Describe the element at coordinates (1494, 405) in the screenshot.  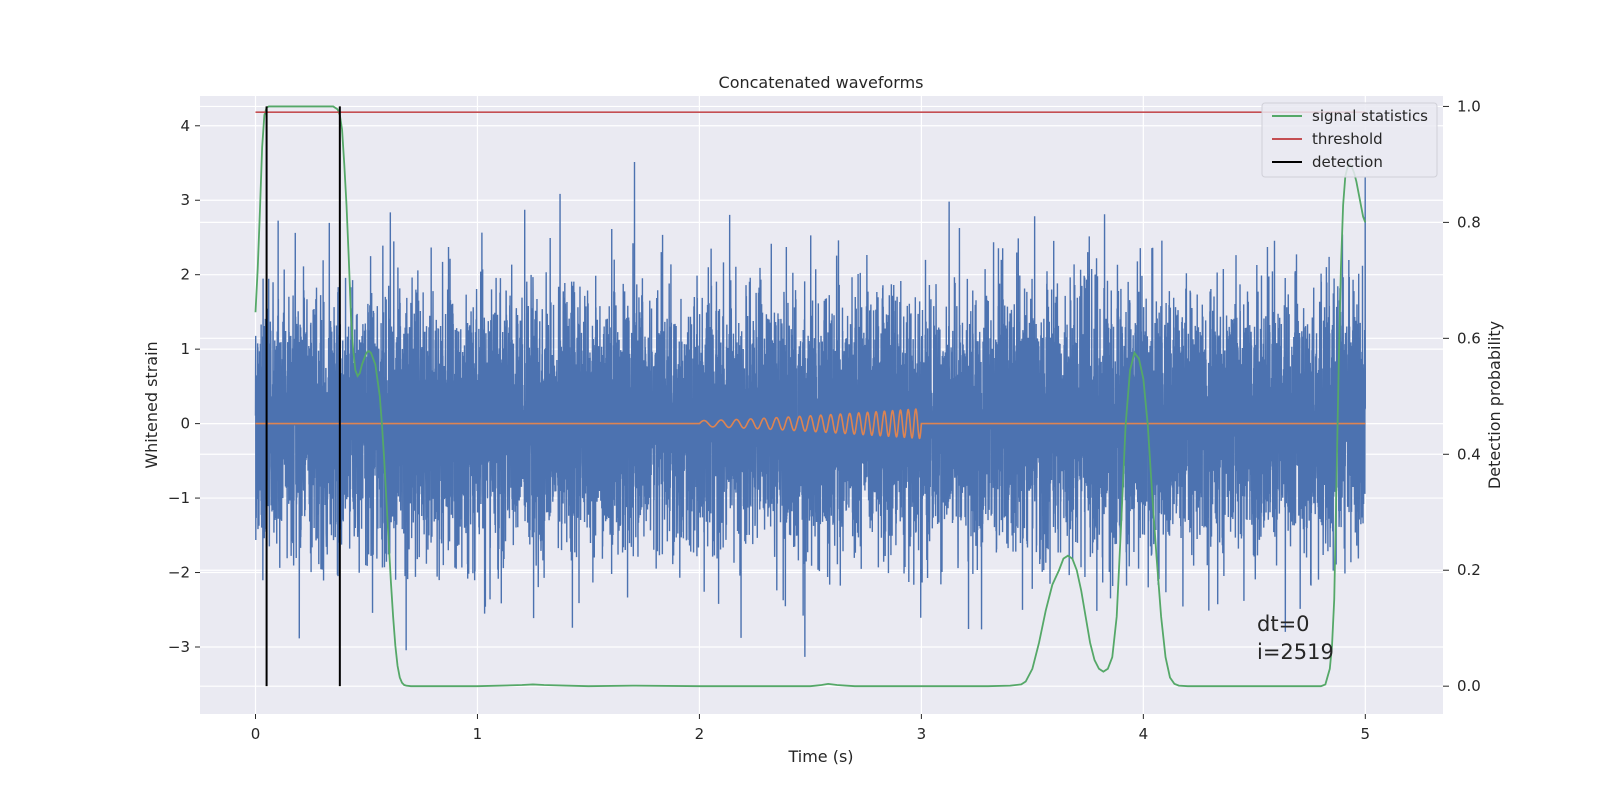
I see `y-axis-label-right: Detection probability` at that location.